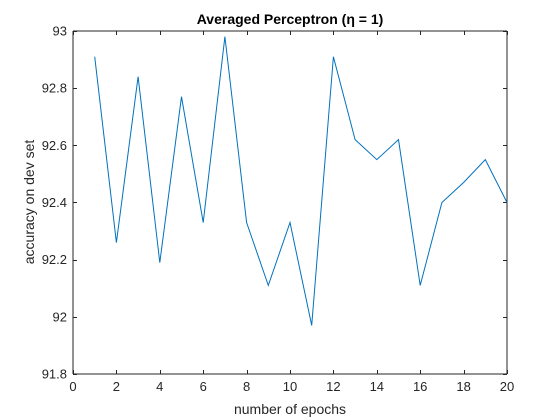 Image resolution: width=560 pixels, height=420 pixels. Describe the element at coordinates (60, 316) in the screenshot. I see `y-tick-label: 92` at that location.